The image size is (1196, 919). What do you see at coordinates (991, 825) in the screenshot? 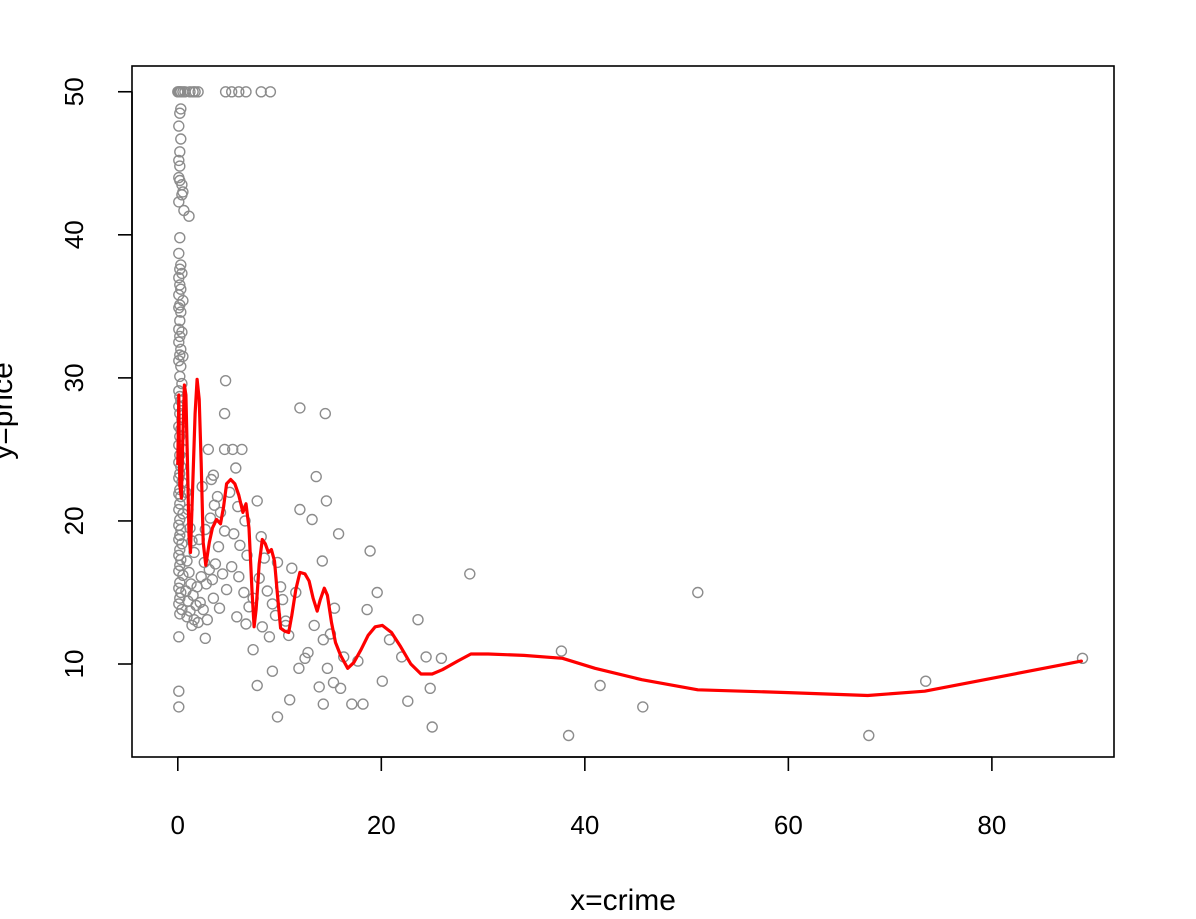
I see `x-tick-label: 80` at bounding box center [991, 825].